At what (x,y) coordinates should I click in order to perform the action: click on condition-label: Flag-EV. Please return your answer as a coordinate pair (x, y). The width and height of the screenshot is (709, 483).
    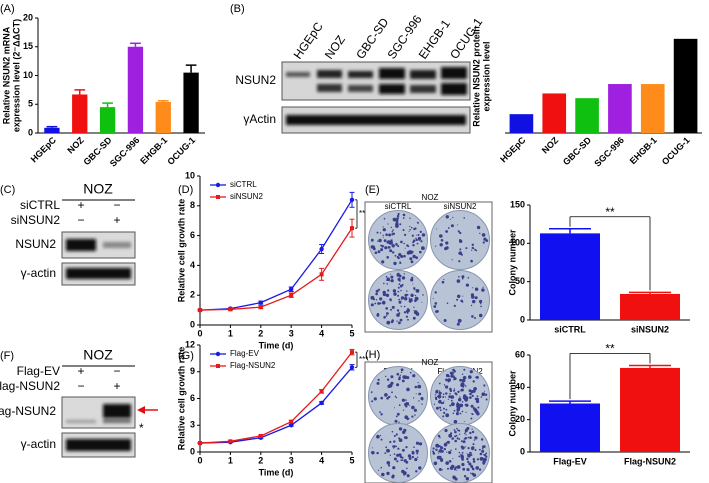
    Looking at the image, I should click on (38, 371).